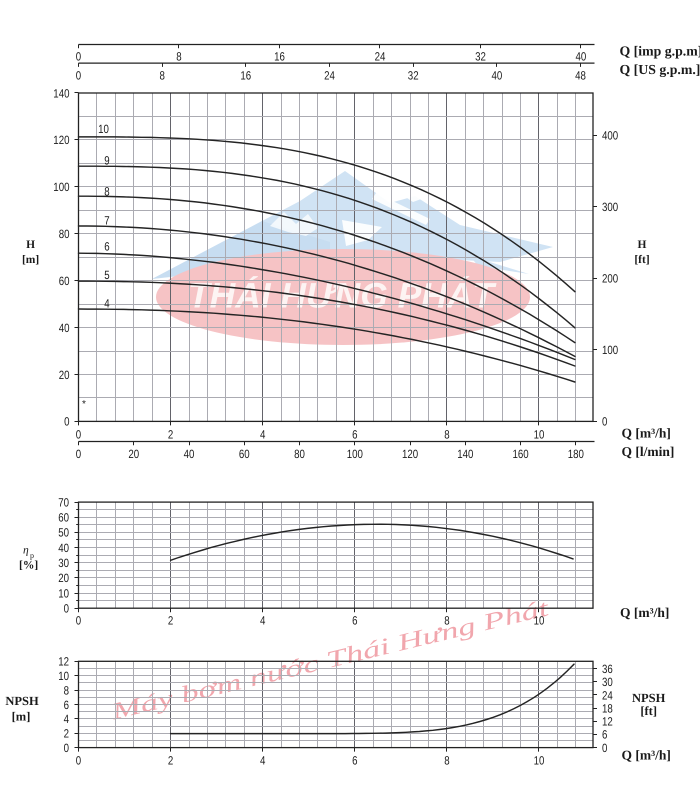 The width and height of the screenshot is (700, 800). Describe the element at coordinates (610, 207) in the screenshot. I see `svg-text: 300` at that location.